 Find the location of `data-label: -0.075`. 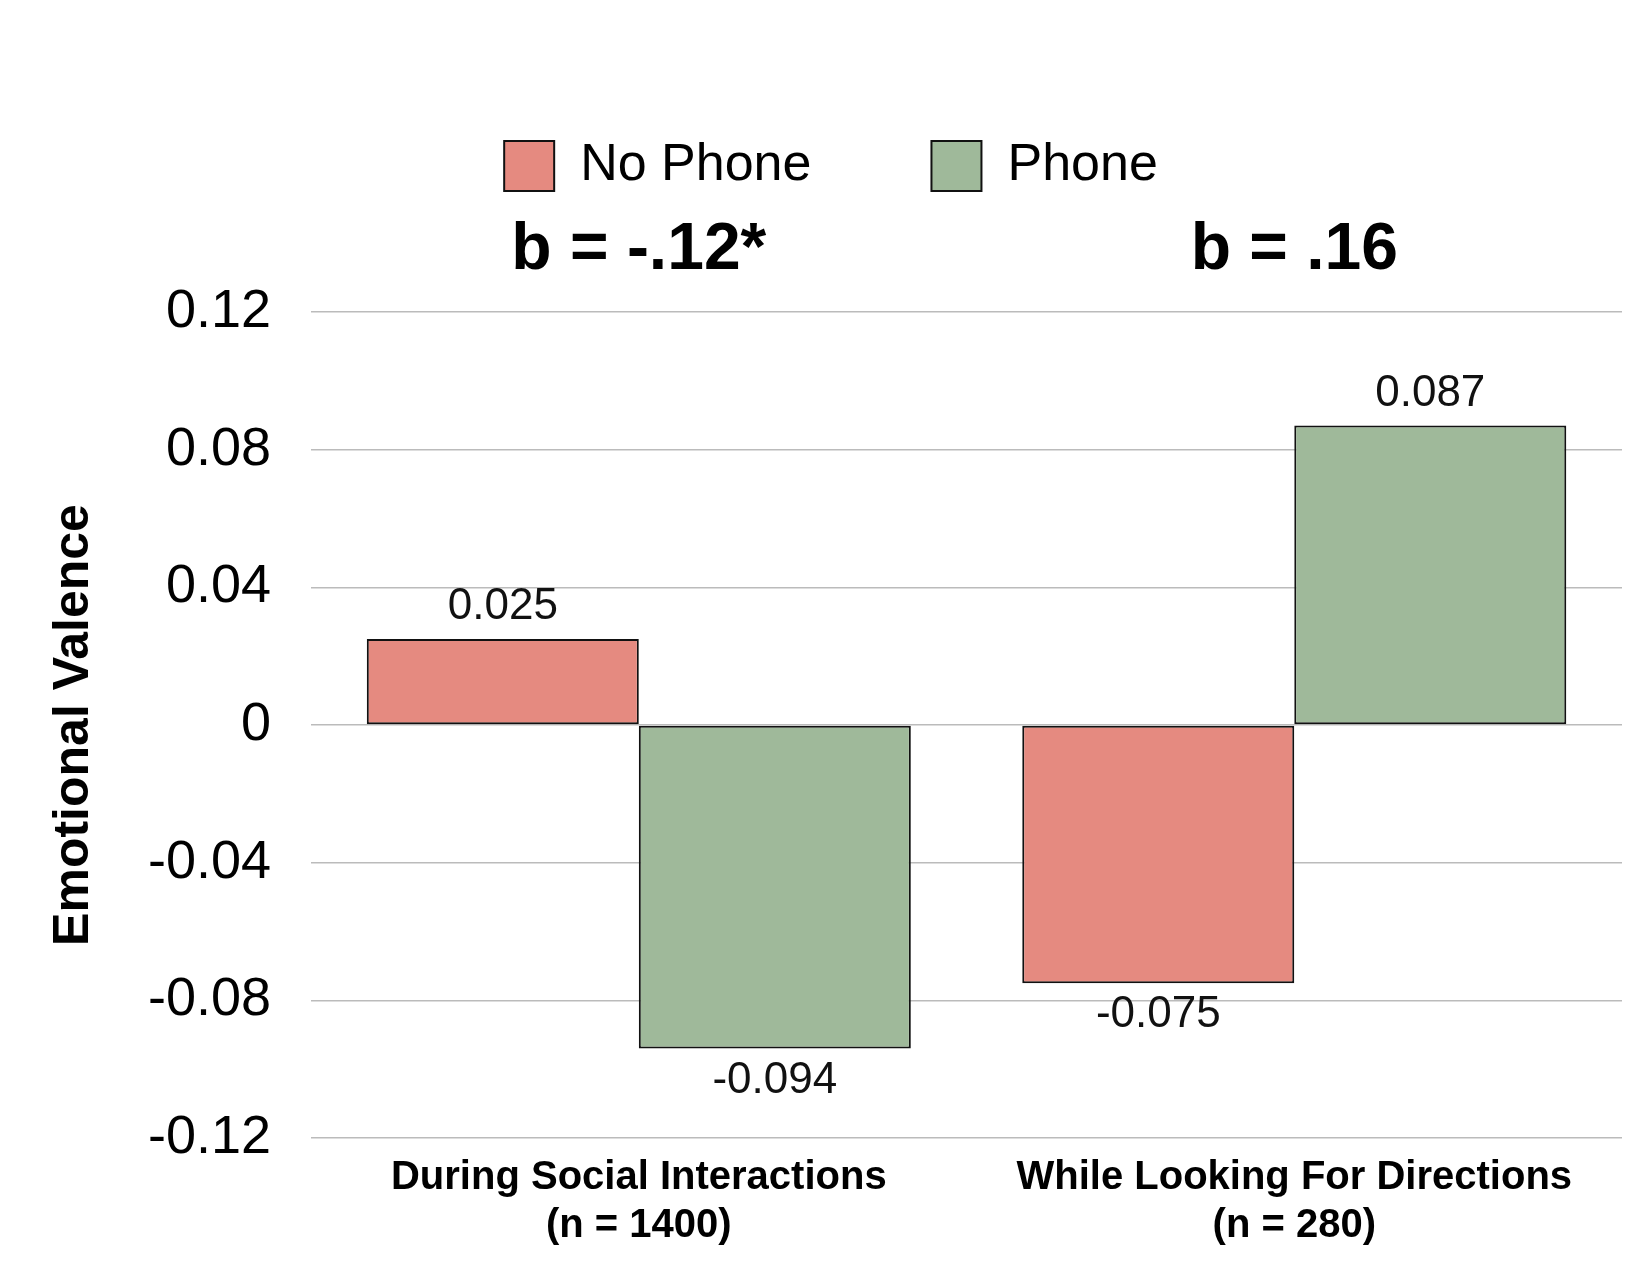

data-label: -0.075 is located at coordinates (1158, 1012).